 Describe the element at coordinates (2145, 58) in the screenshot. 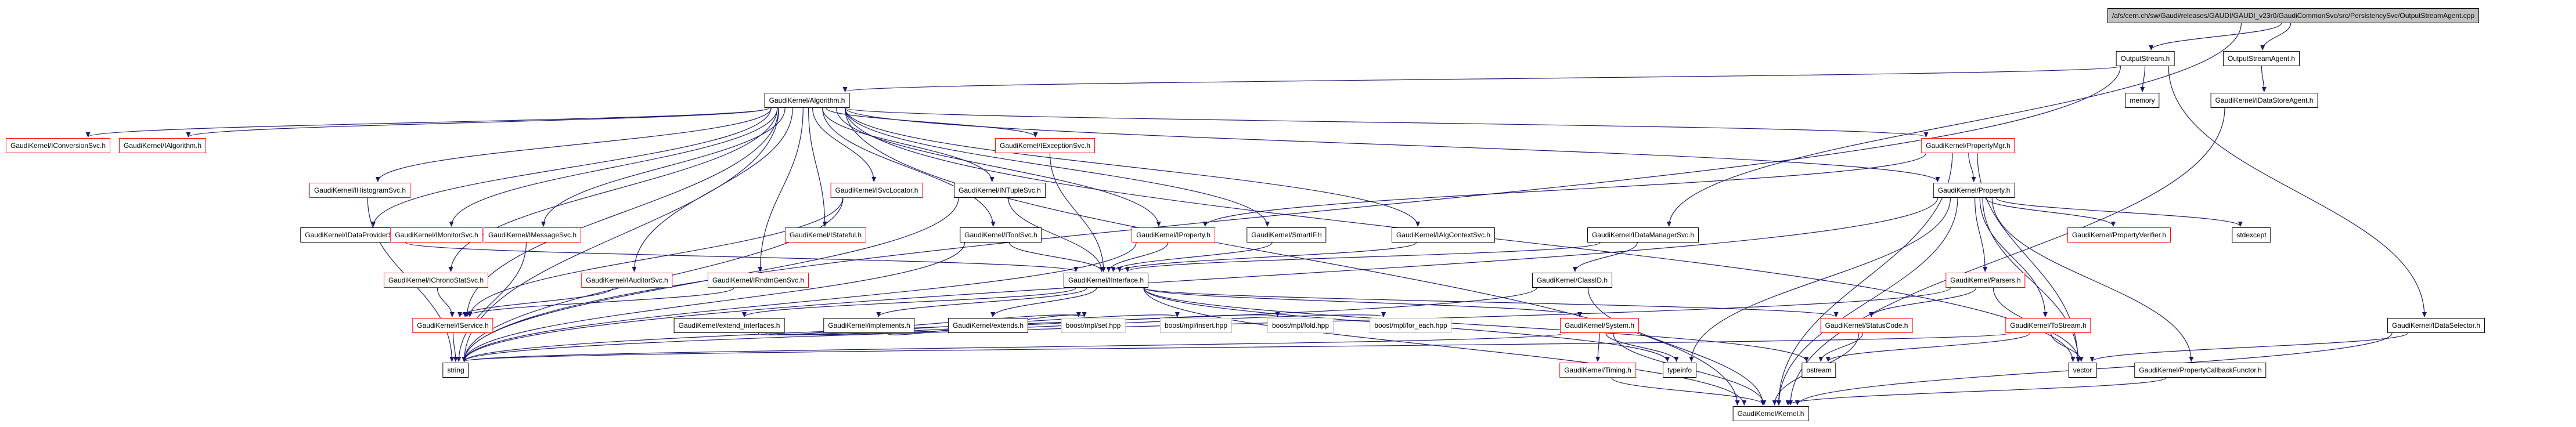

I see `graph-node-outputstream-h: OutputStream.h` at that location.